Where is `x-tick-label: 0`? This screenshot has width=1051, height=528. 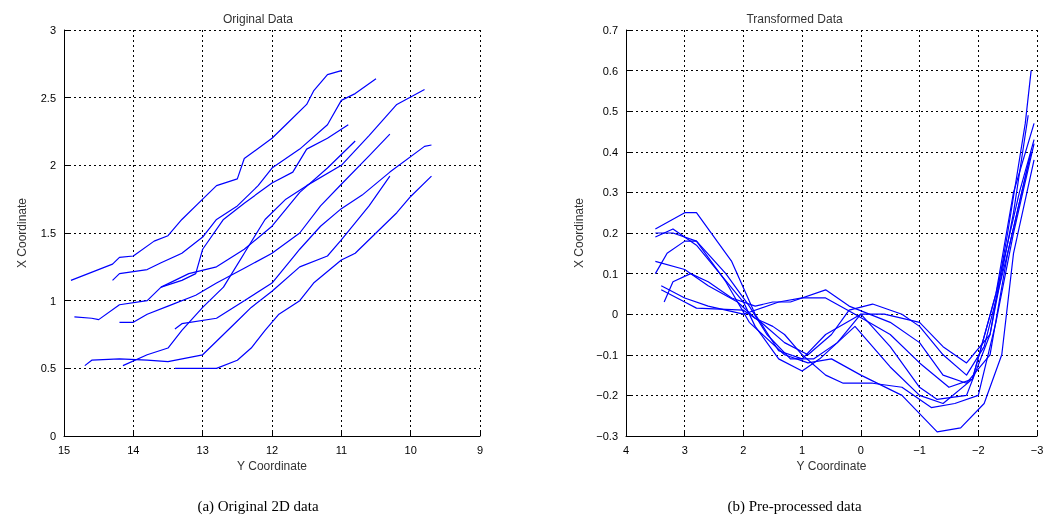
x-tick-label: 0 is located at coordinates (860, 449).